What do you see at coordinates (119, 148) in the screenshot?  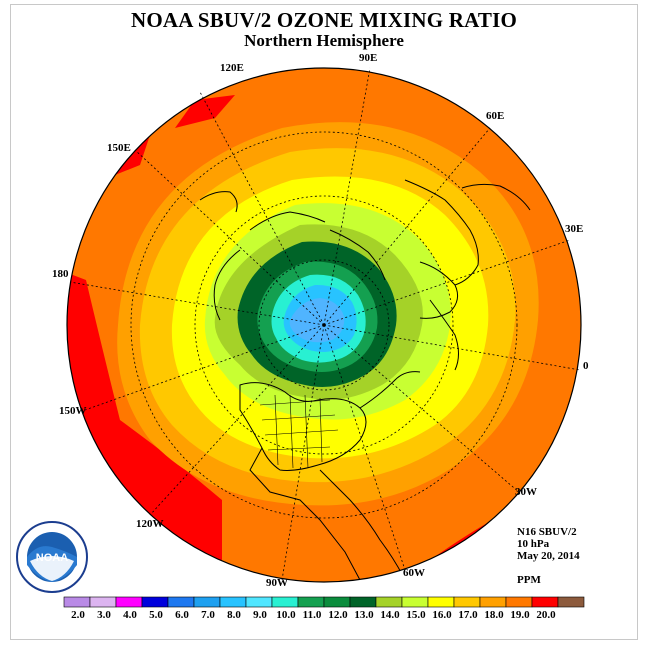 I see `lon-label-150e: 150E` at bounding box center [119, 148].